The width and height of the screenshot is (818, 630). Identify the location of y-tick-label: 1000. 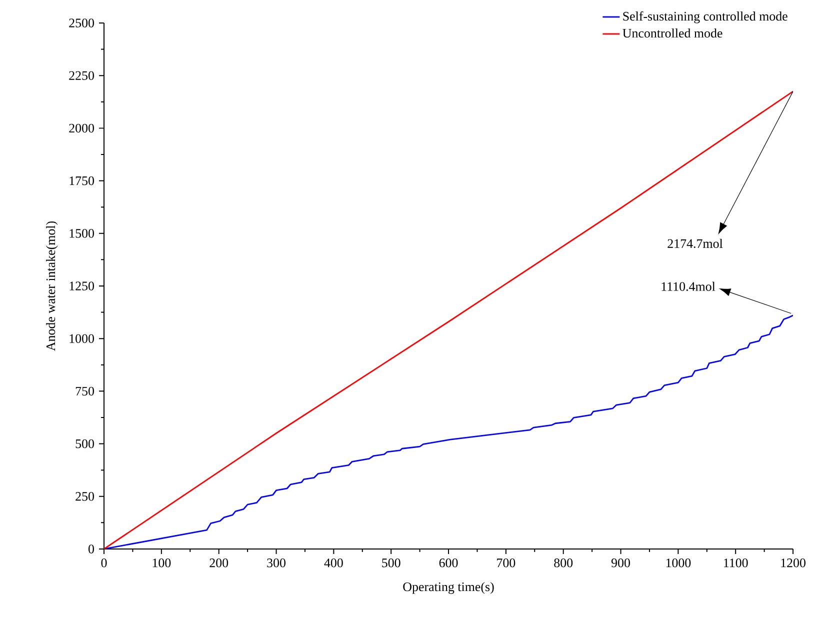
(82, 338).